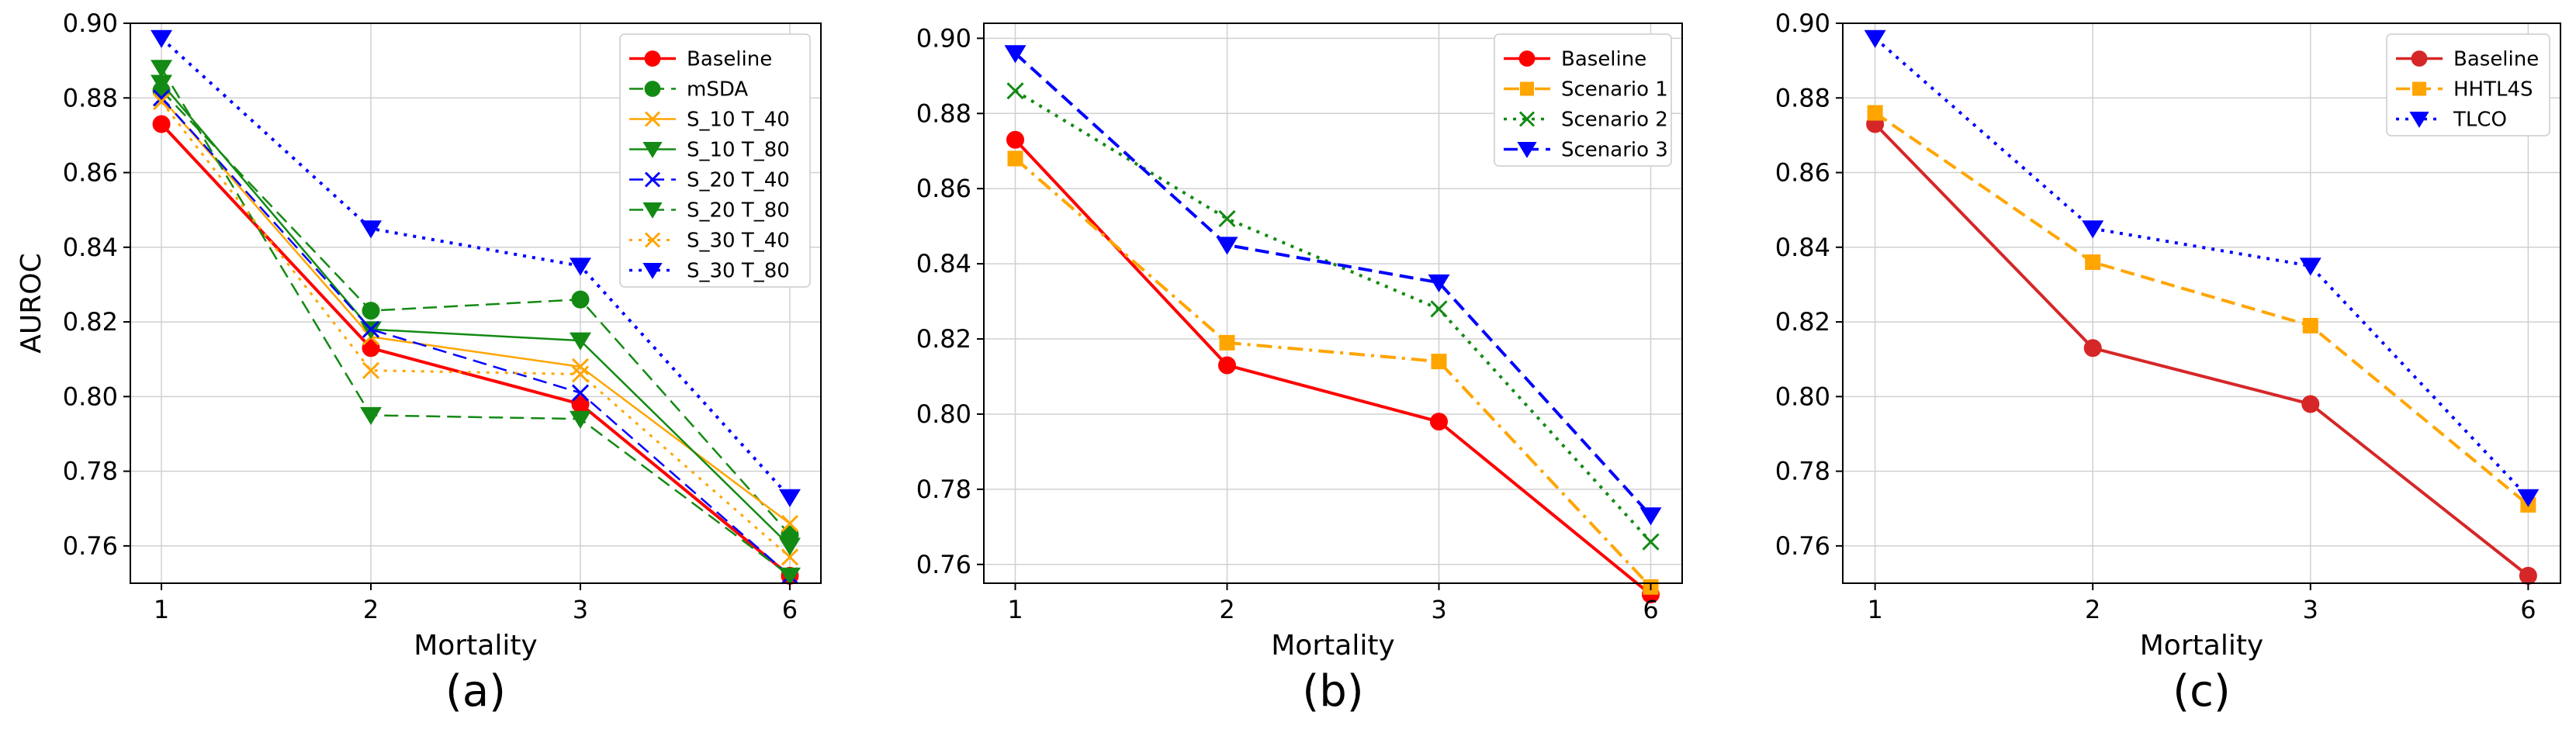 Image resolution: width=2576 pixels, height=736 pixels. Describe the element at coordinates (2493, 90) in the screenshot. I see `legend-label: HHTL4S` at that location.